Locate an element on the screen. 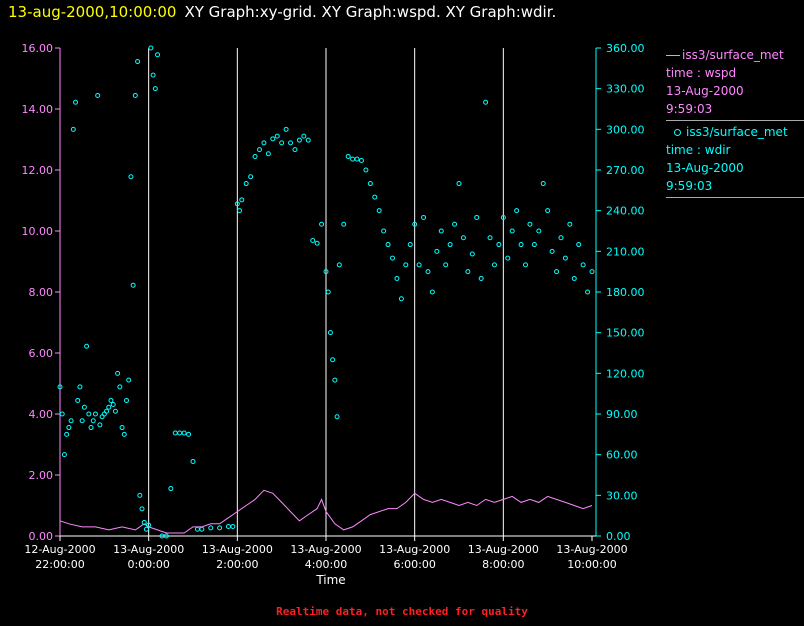  x-tick-time-label: 4:00:00 is located at coordinates (326, 564).